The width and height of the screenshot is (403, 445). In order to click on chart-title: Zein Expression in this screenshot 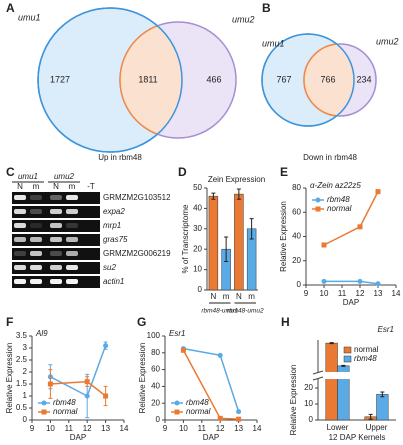, I will do `click(236, 179)`.